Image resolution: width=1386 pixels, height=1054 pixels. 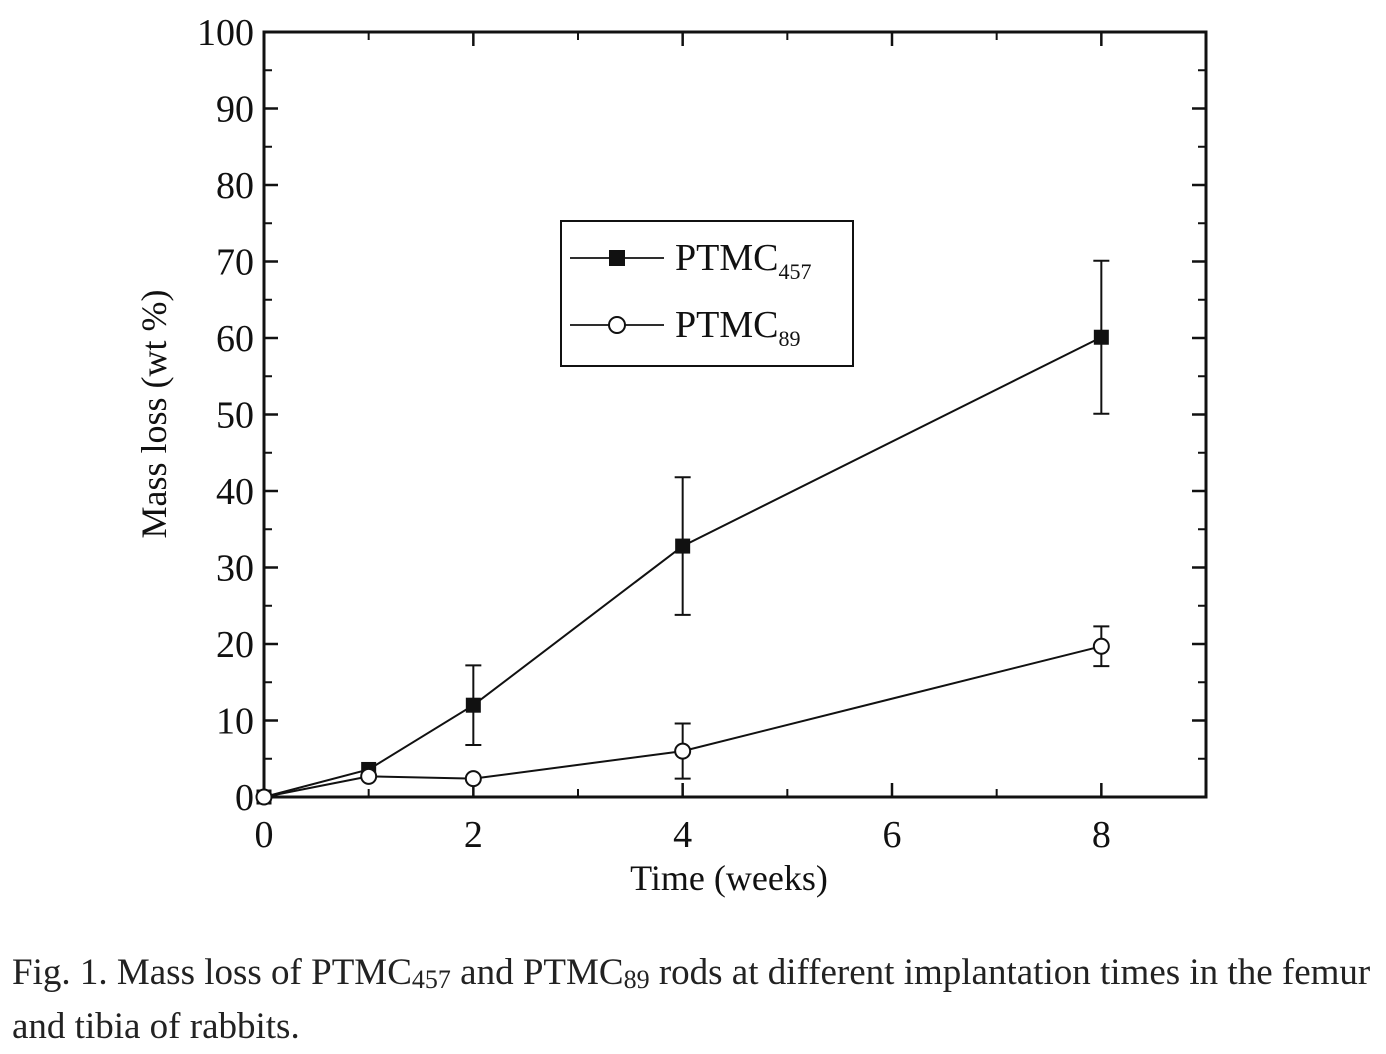 I want to click on legend: PTMC457 PTMC89, so click(x=707, y=293).